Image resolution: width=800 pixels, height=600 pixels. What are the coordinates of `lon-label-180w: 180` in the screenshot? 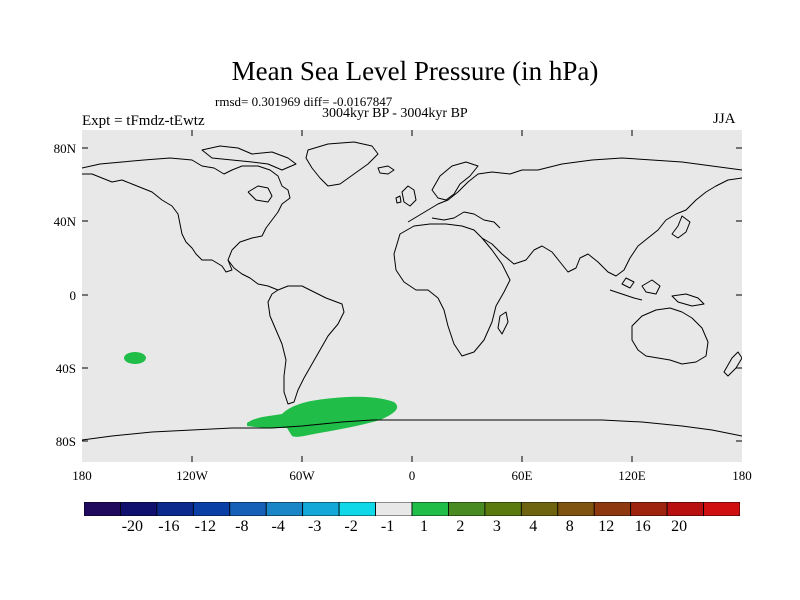 It's located at (82, 475).